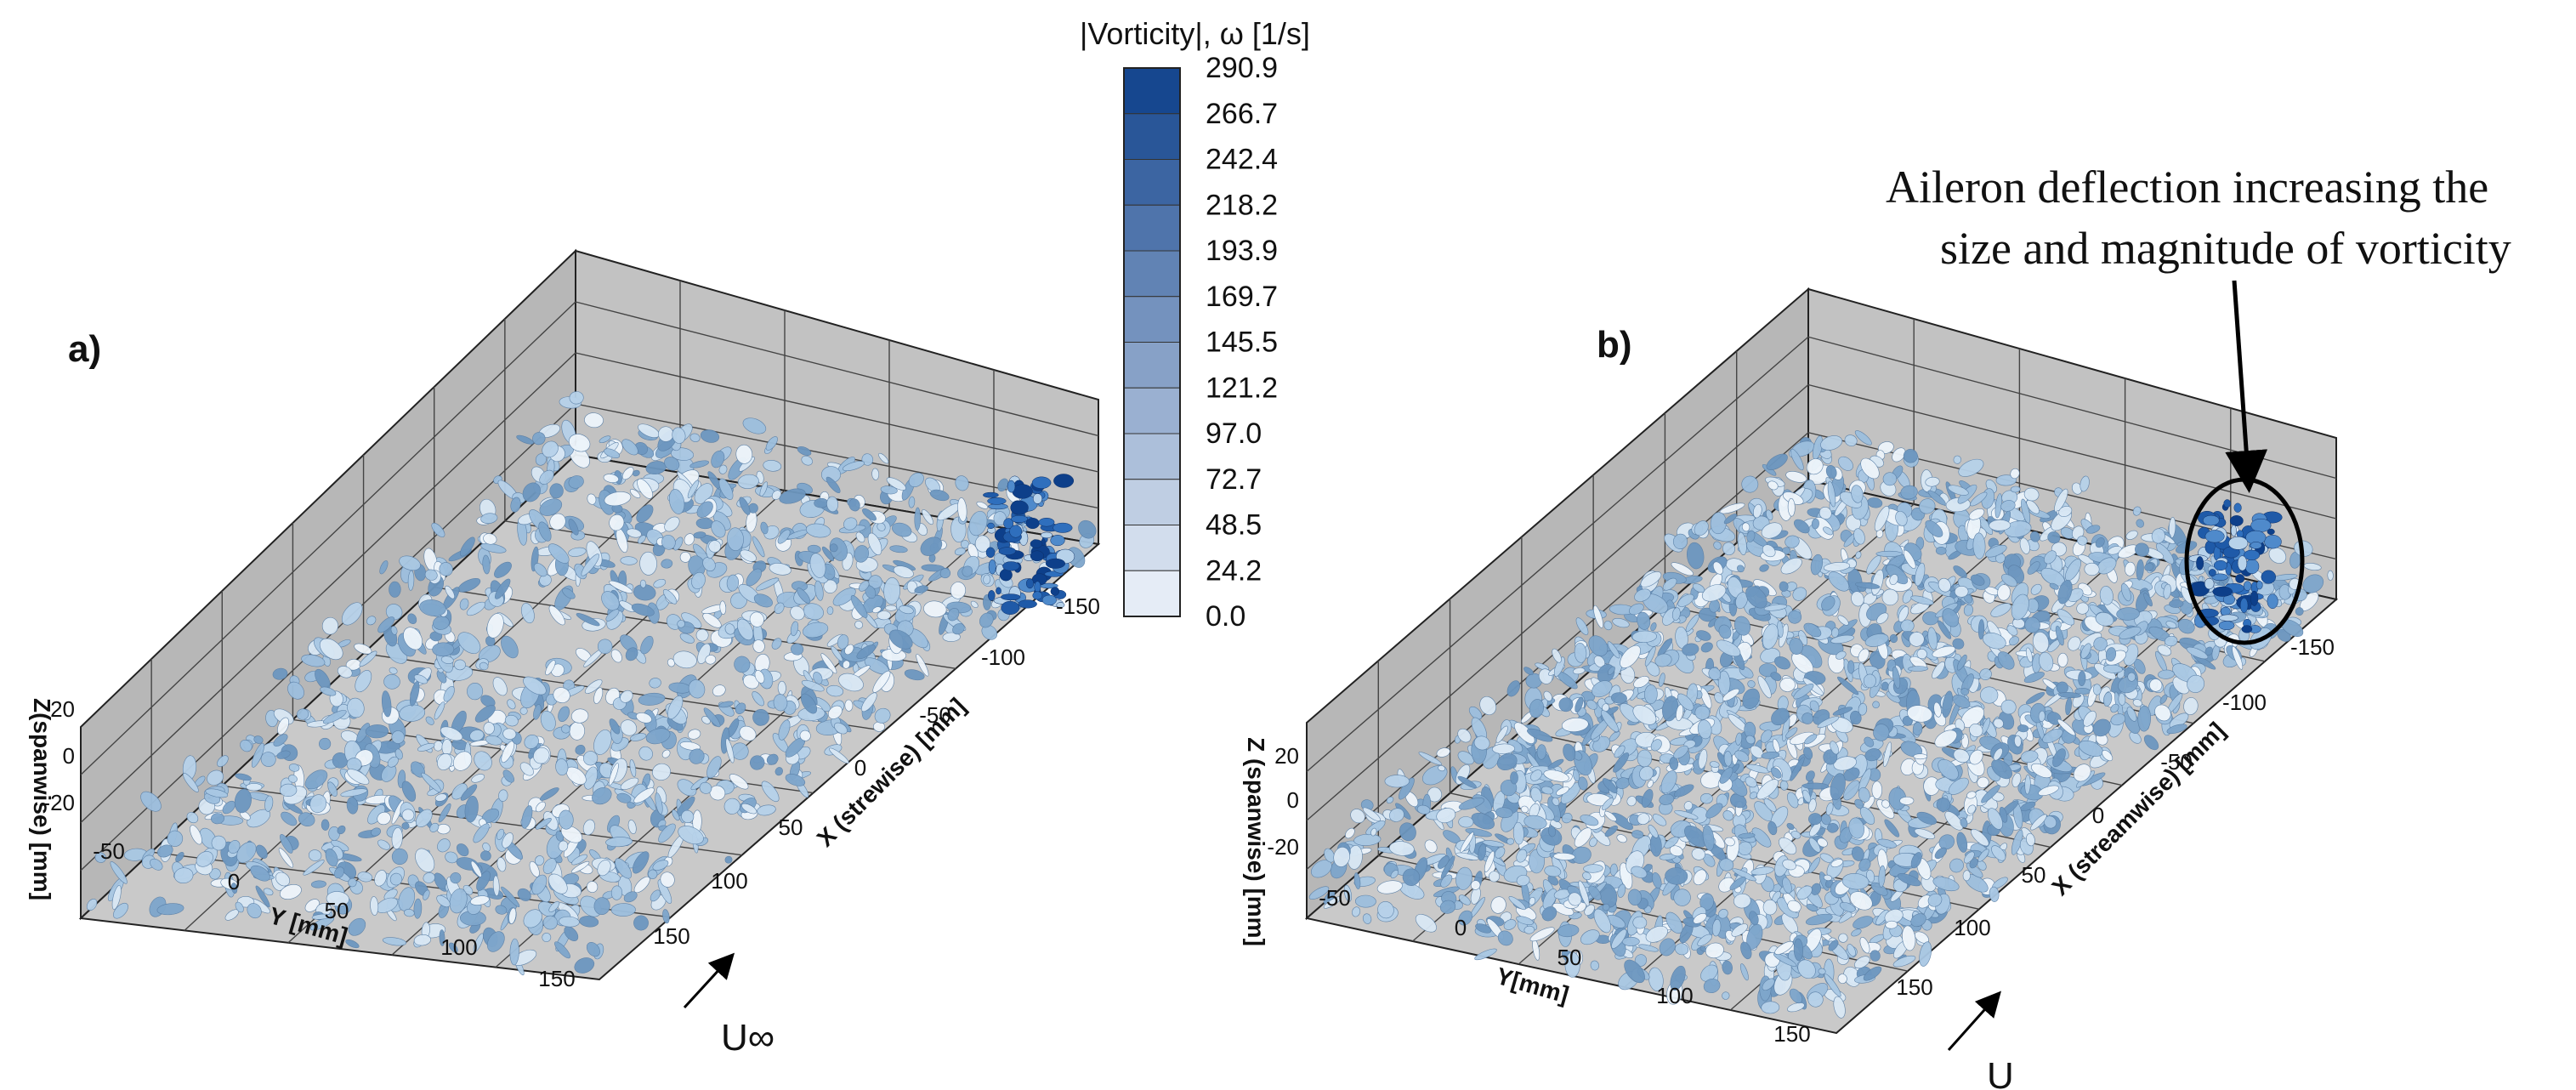 The height and width of the screenshot is (1090, 2576). I want to click on x-tick-b-2: -100, so click(2245, 702).